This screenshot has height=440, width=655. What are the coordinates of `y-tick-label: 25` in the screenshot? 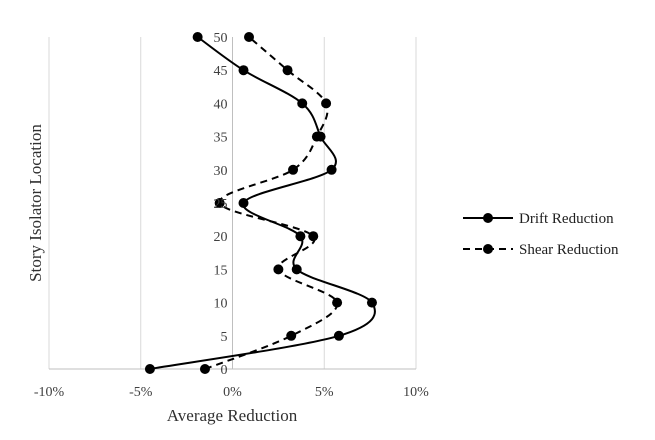 It's located at (221, 204).